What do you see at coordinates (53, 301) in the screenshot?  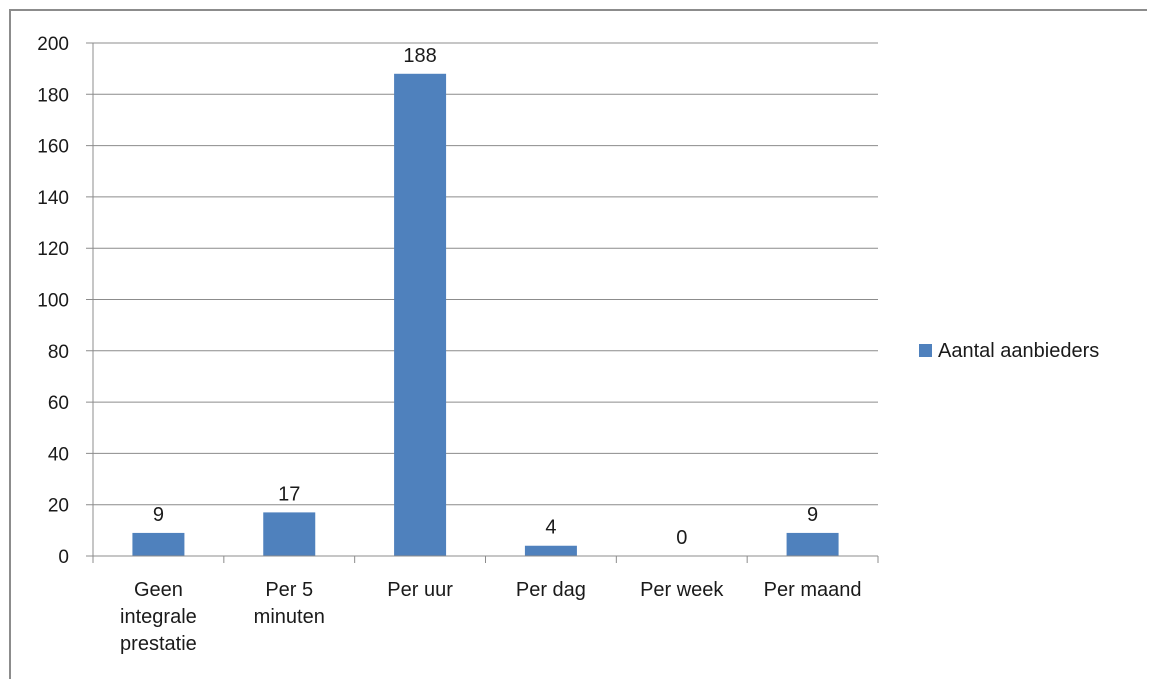 I see `y-tick-label: 100` at bounding box center [53, 301].